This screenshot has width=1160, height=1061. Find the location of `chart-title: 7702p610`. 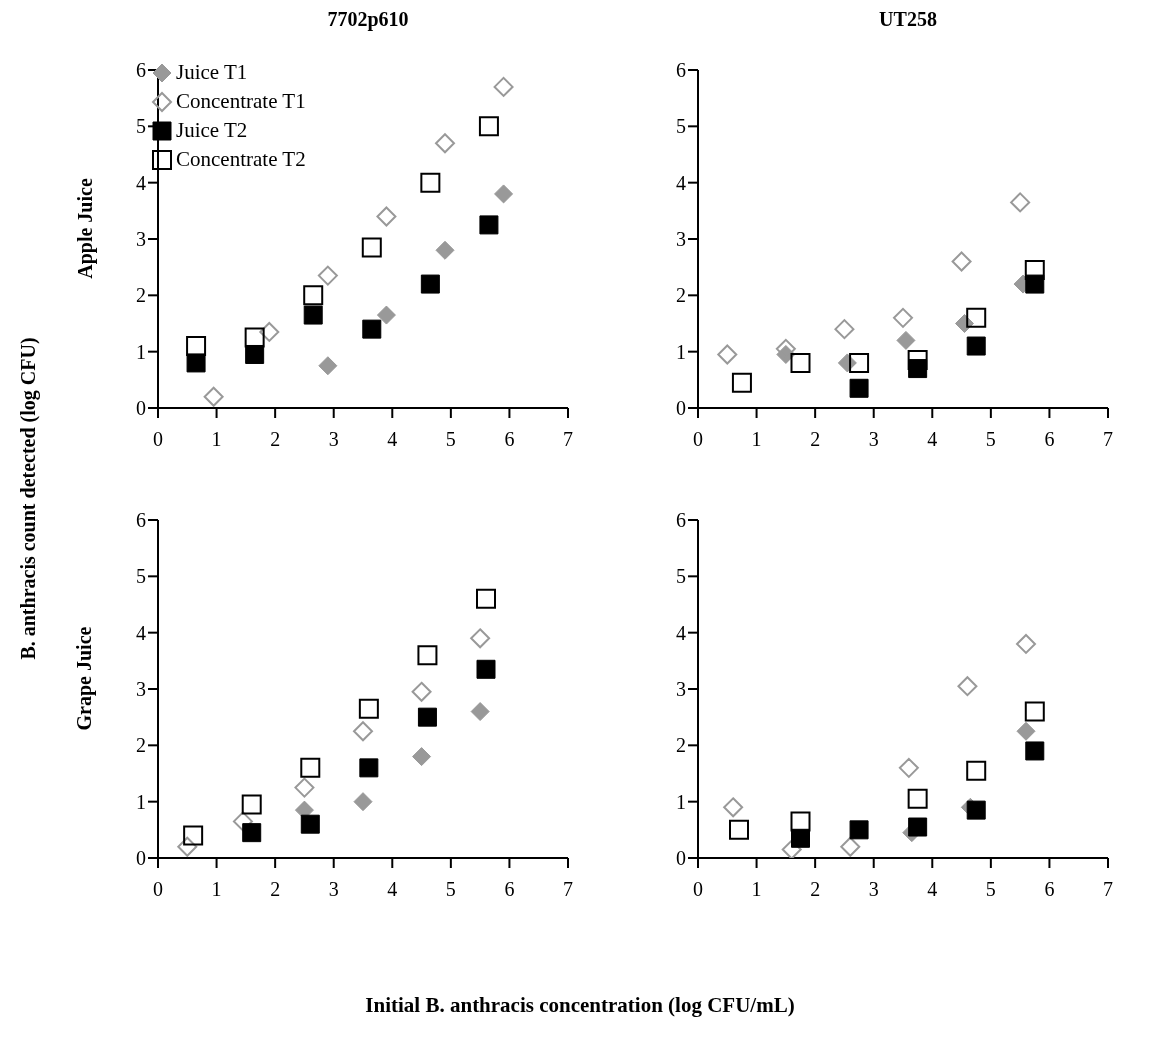

chart-title: 7702p610 is located at coordinates (368, 19).